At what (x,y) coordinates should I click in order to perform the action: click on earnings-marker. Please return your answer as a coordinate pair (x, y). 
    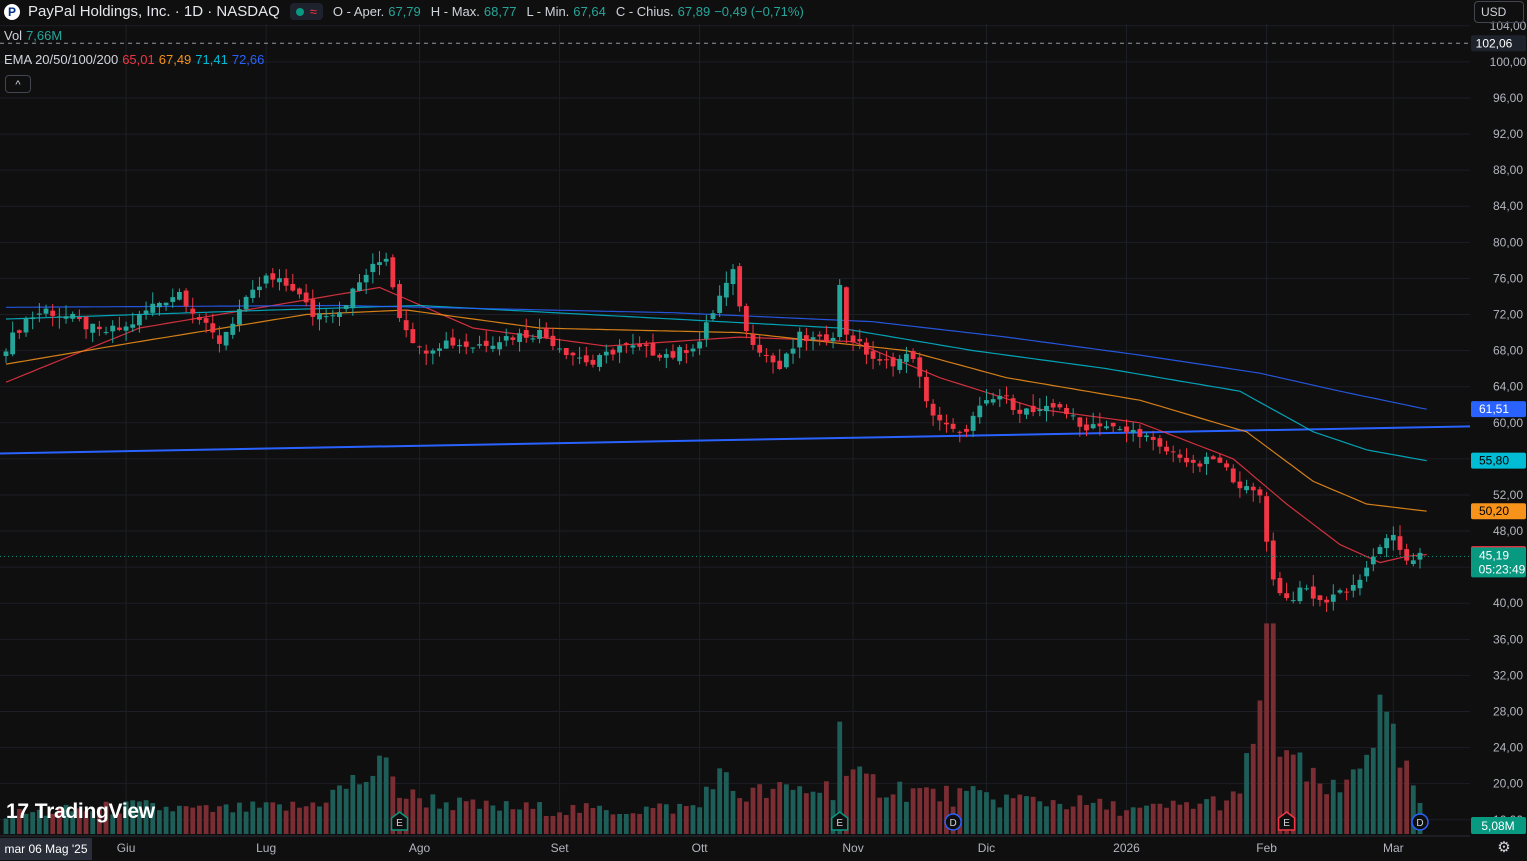
    Looking at the image, I should click on (1286, 821).